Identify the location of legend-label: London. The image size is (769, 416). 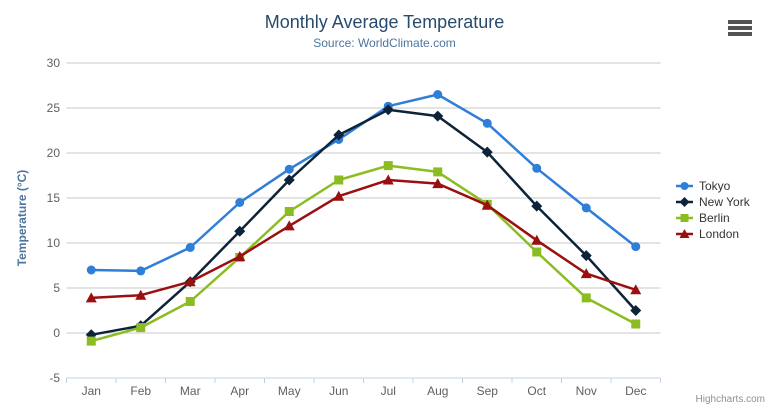
(719, 234).